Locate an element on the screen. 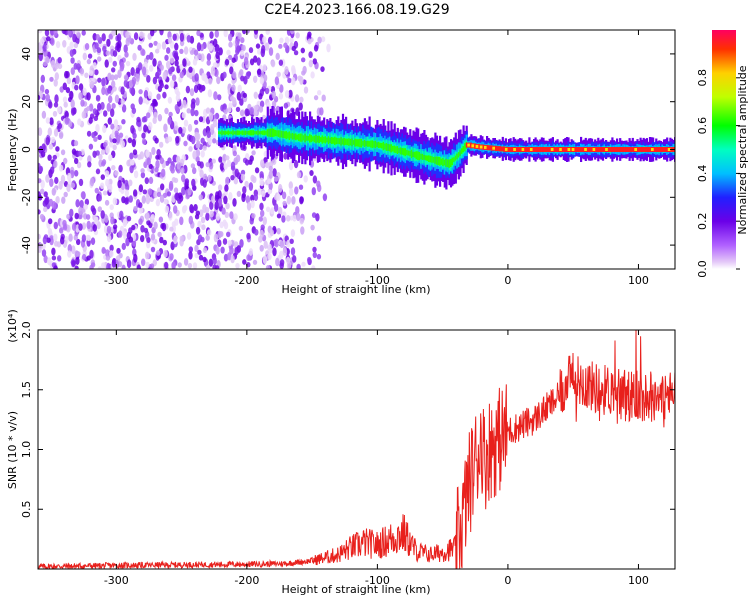 This screenshot has height=600, width=750. ridge-tail-cell is located at coordinates (452, 180).